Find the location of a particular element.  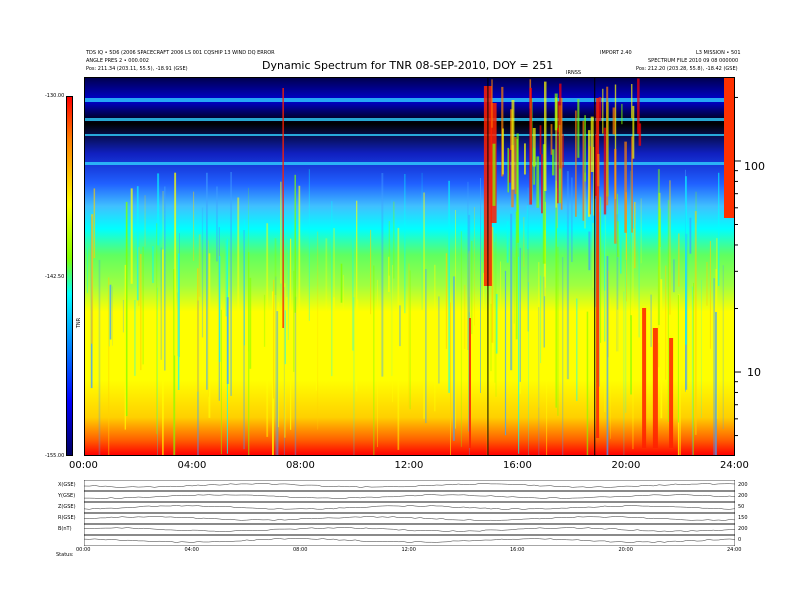

x-tick-label: 24:00 is located at coordinates (734, 465).